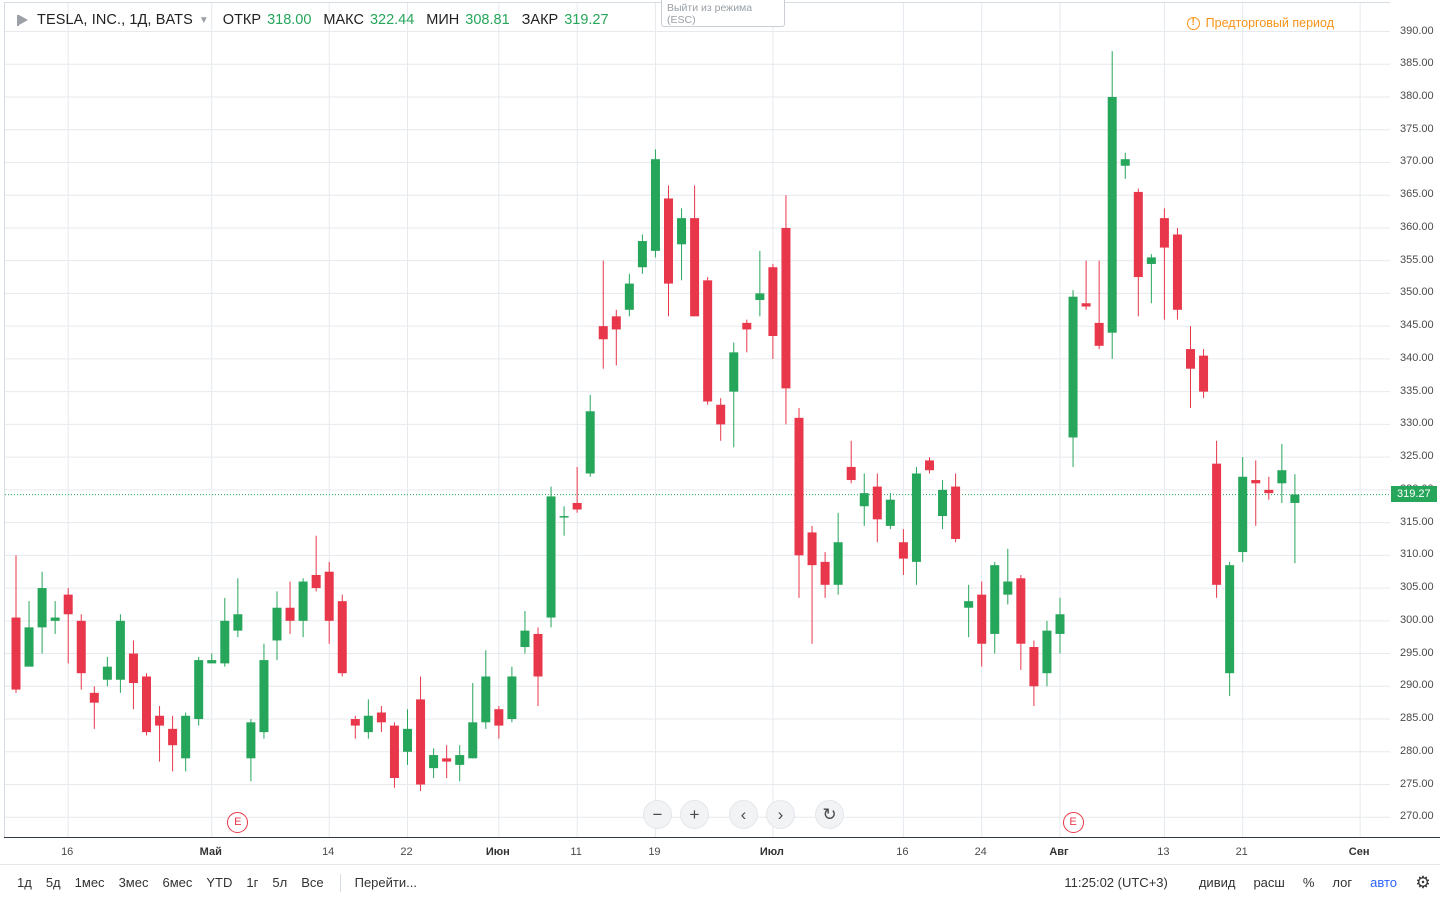 The image size is (1440, 900). What do you see at coordinates (177, 882) in the screenshot?
I see `range-6m: 6мес` at bounding box center [177, 882].